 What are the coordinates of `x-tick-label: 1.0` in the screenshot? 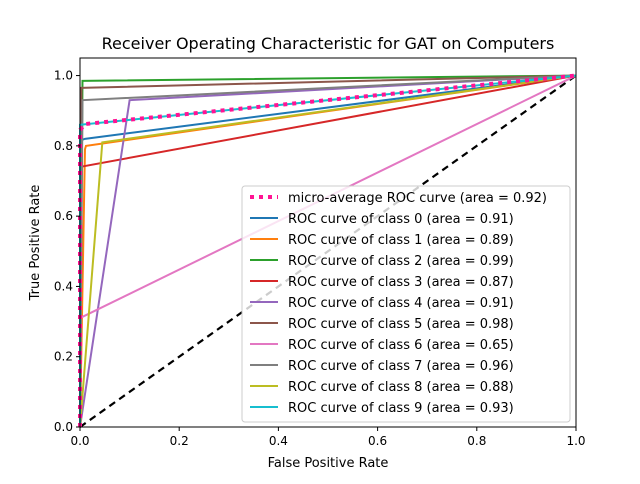 It's located at (575, 441).